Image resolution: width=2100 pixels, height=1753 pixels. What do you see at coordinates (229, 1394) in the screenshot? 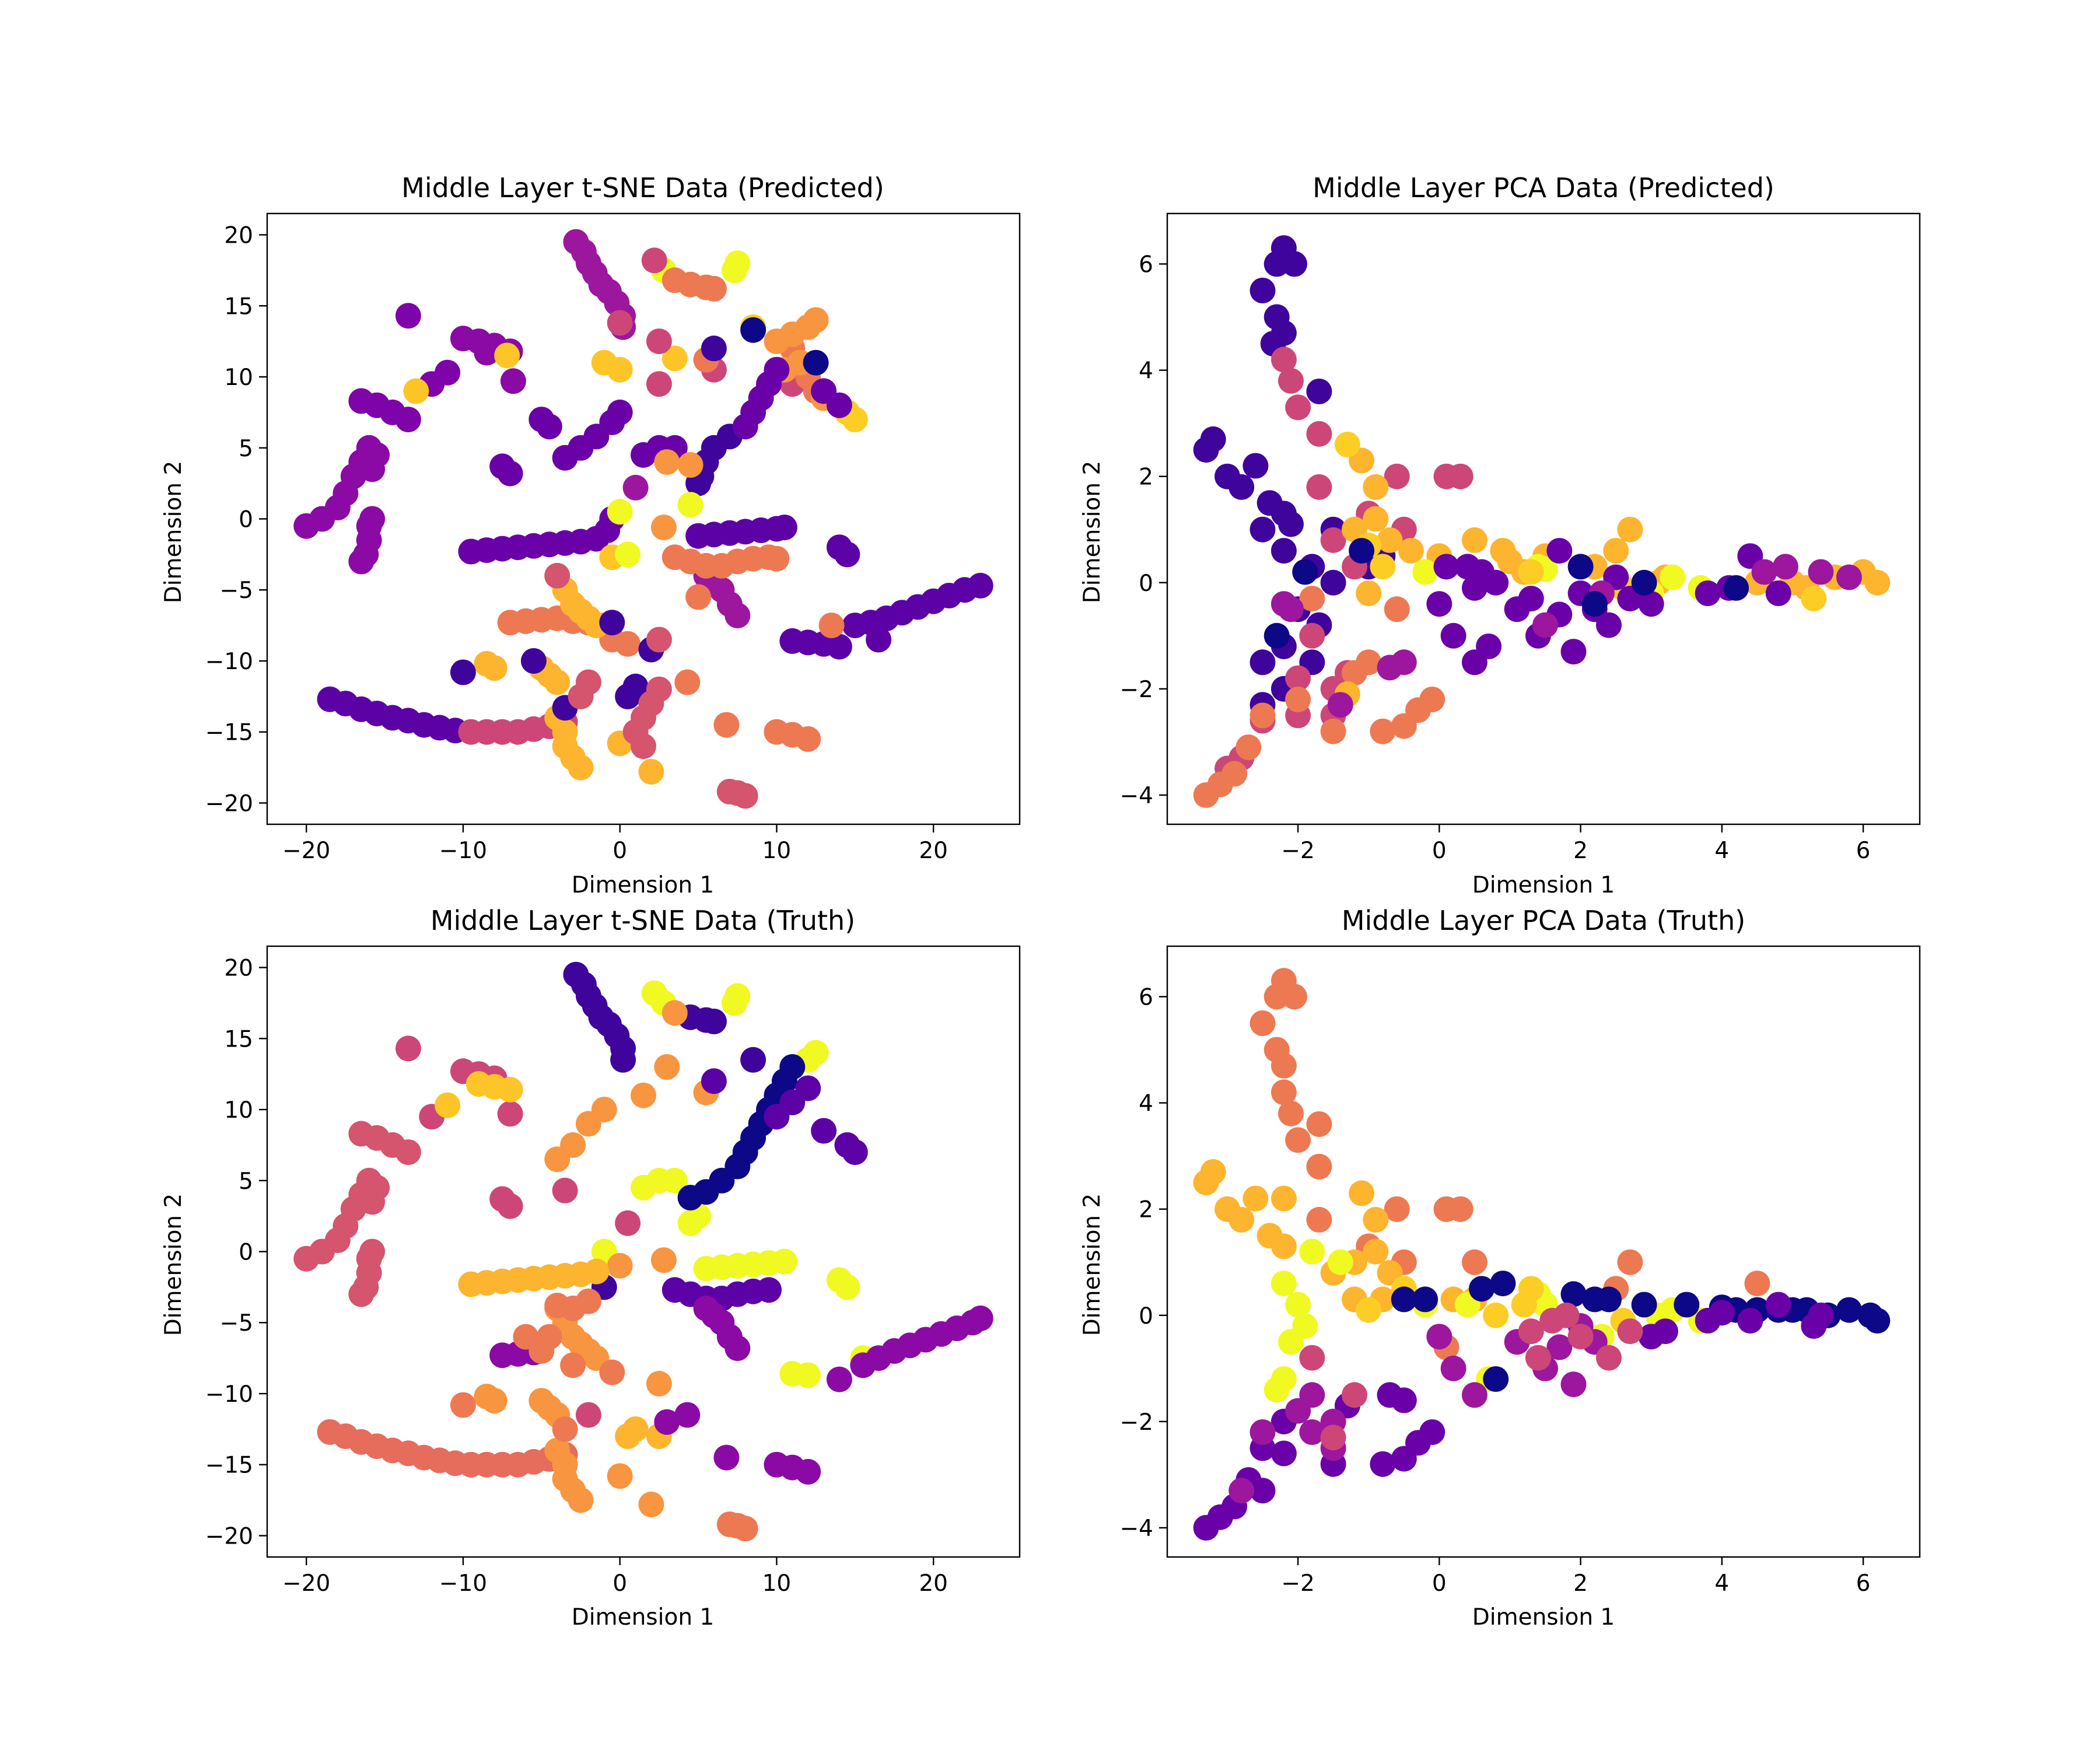
I see `y-tick-label: −10` at bounding box center [229, 1394].